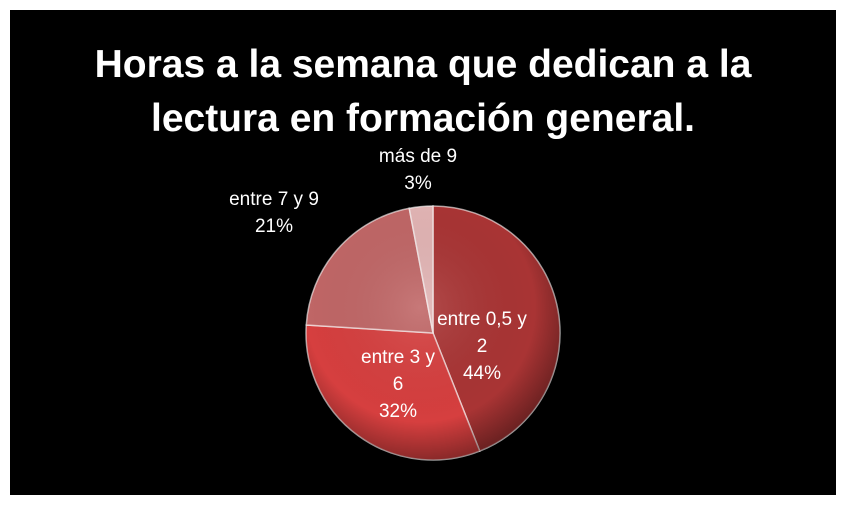 Image resolution: width=846 pixels, height=507 pixels. What do you see at coordinates (418, 170) in the screenshot?
I see `data-label: más de 9 3%` at bounding box center [418, 170].